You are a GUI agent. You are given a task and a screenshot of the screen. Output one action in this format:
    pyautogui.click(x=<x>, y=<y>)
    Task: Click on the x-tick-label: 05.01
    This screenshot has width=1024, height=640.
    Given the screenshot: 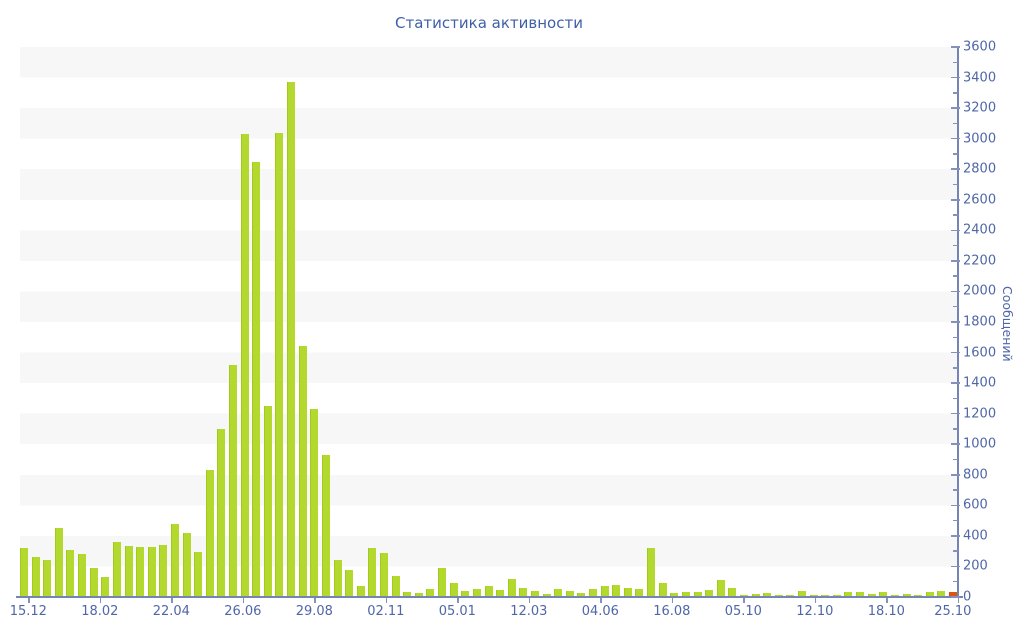 What is the action you would take?
    pyautogui.click(x=457, y=611)
    